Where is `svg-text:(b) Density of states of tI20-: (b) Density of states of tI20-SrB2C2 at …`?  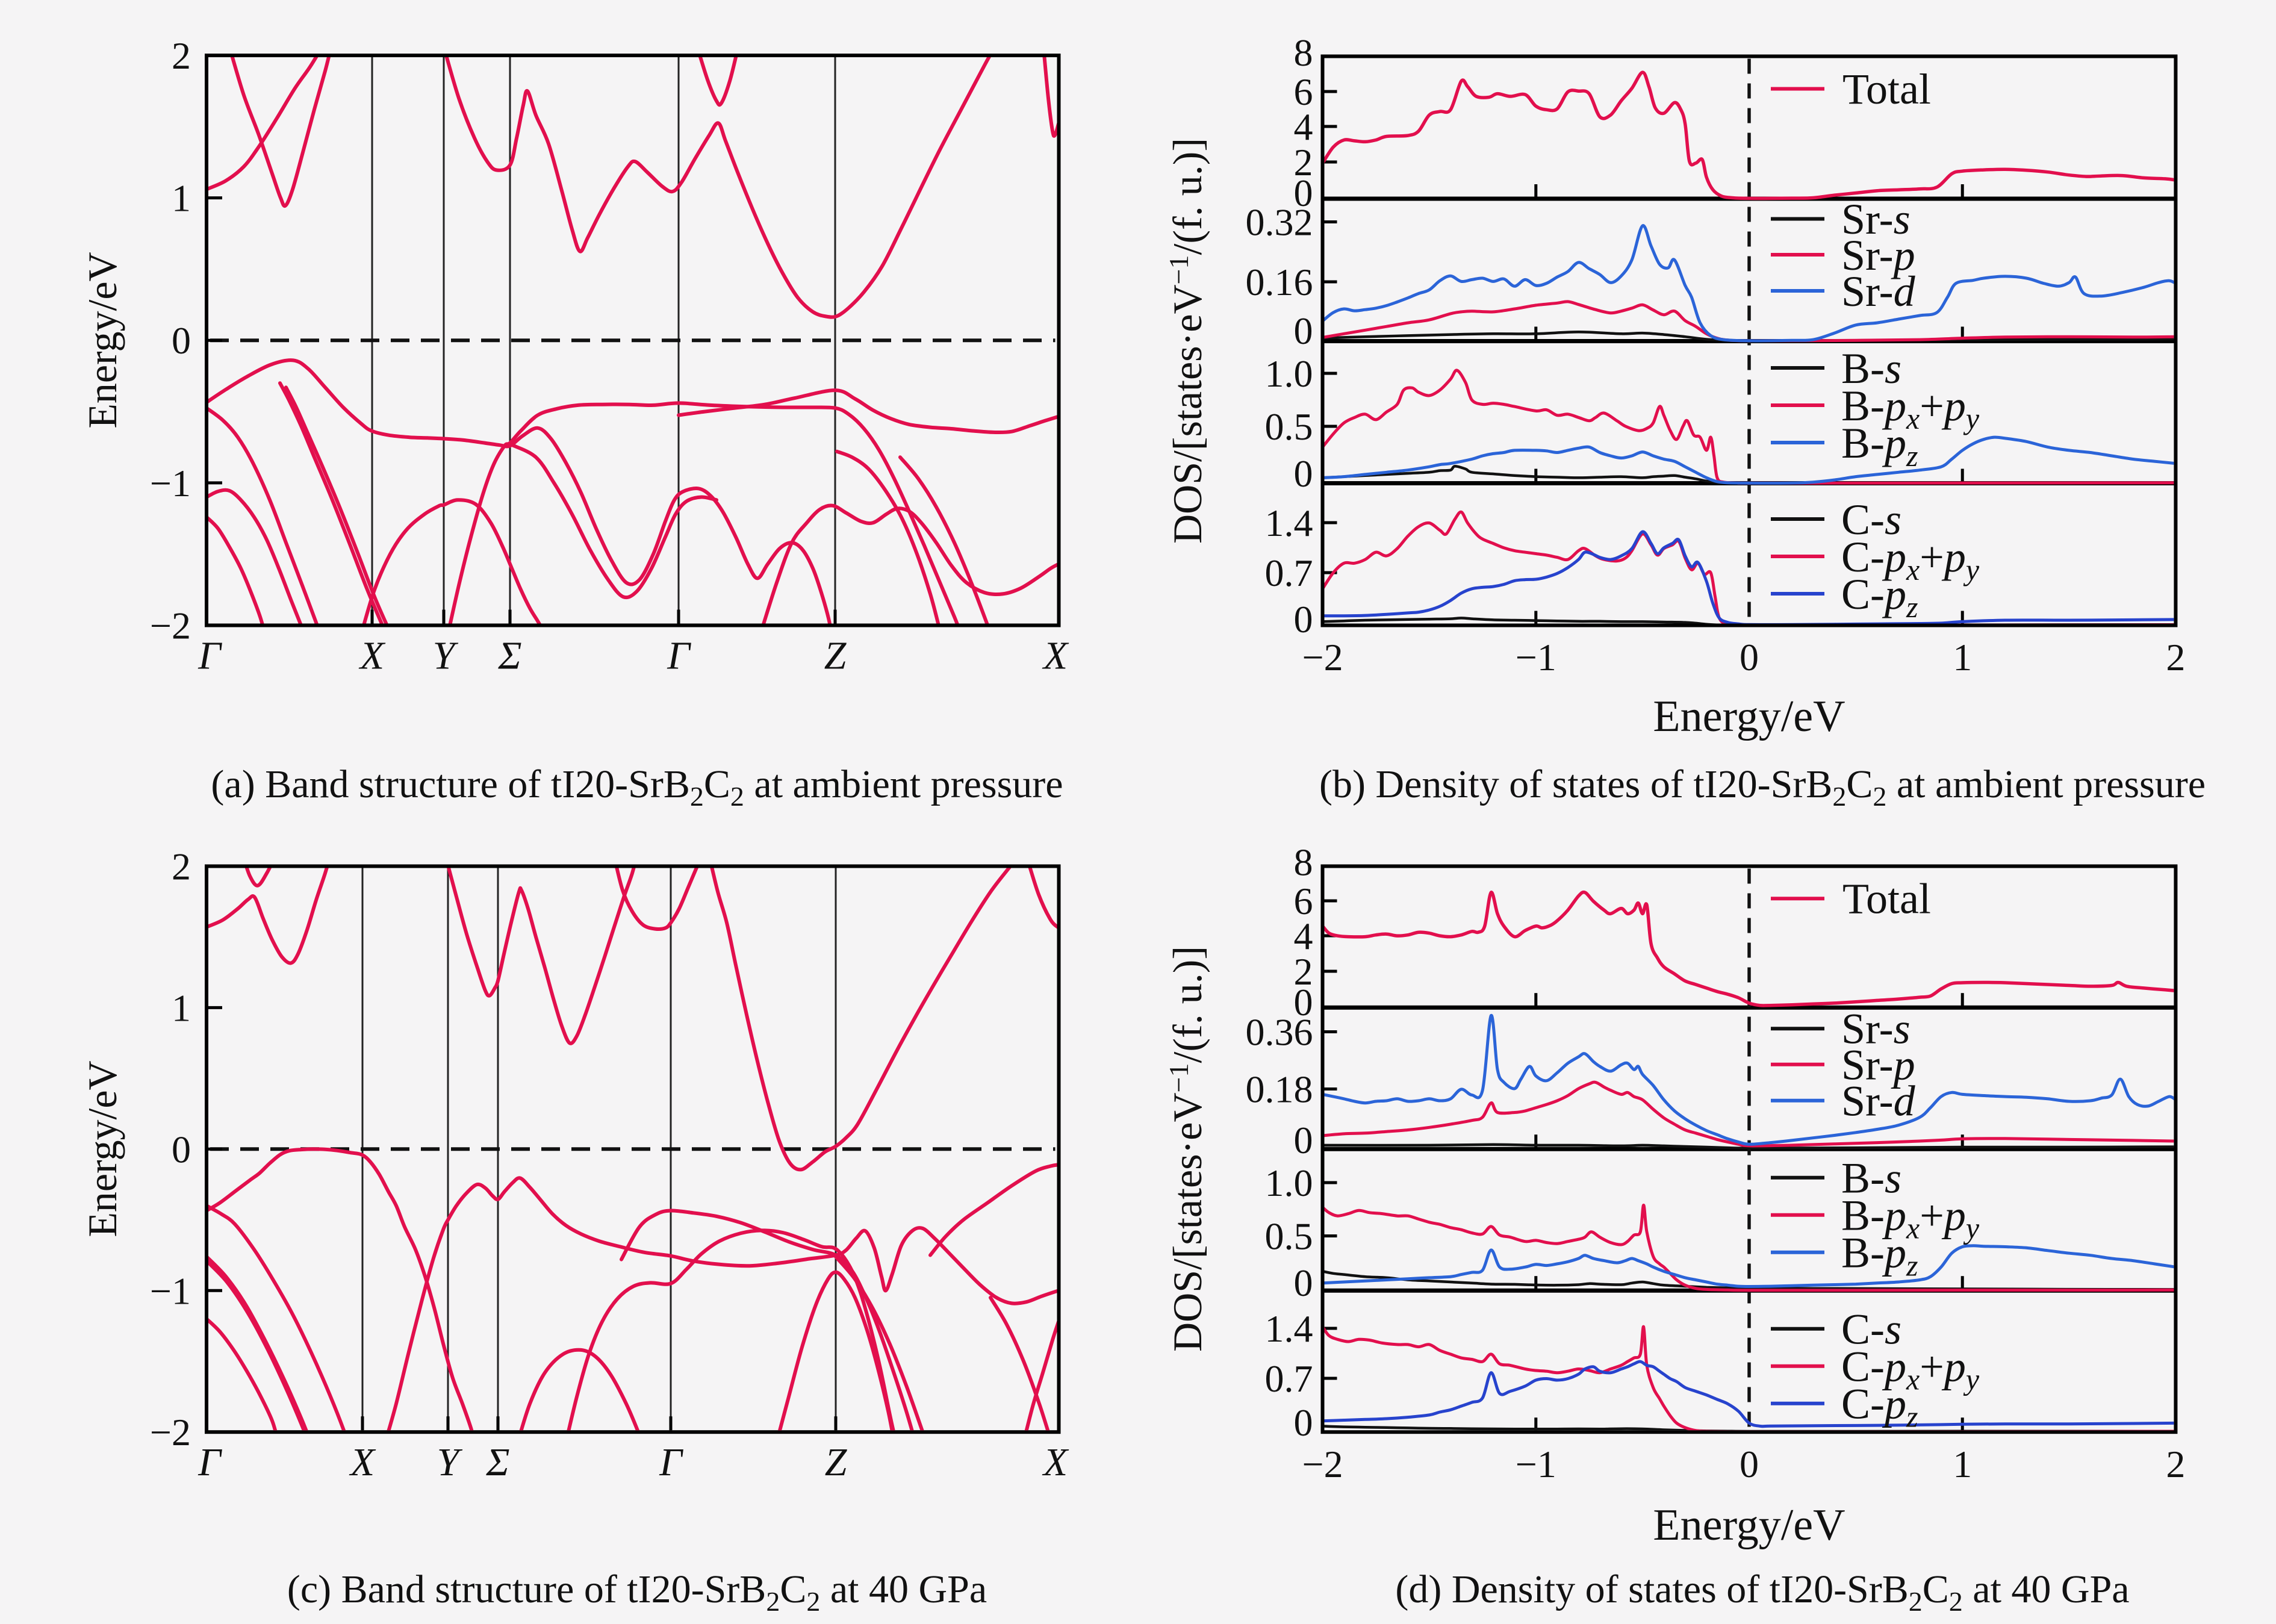
svg-text:(b) Density of states of tI20-: (b) Density of states of tI20-SrB2C2 at … is located at coordinates (1762, 787).